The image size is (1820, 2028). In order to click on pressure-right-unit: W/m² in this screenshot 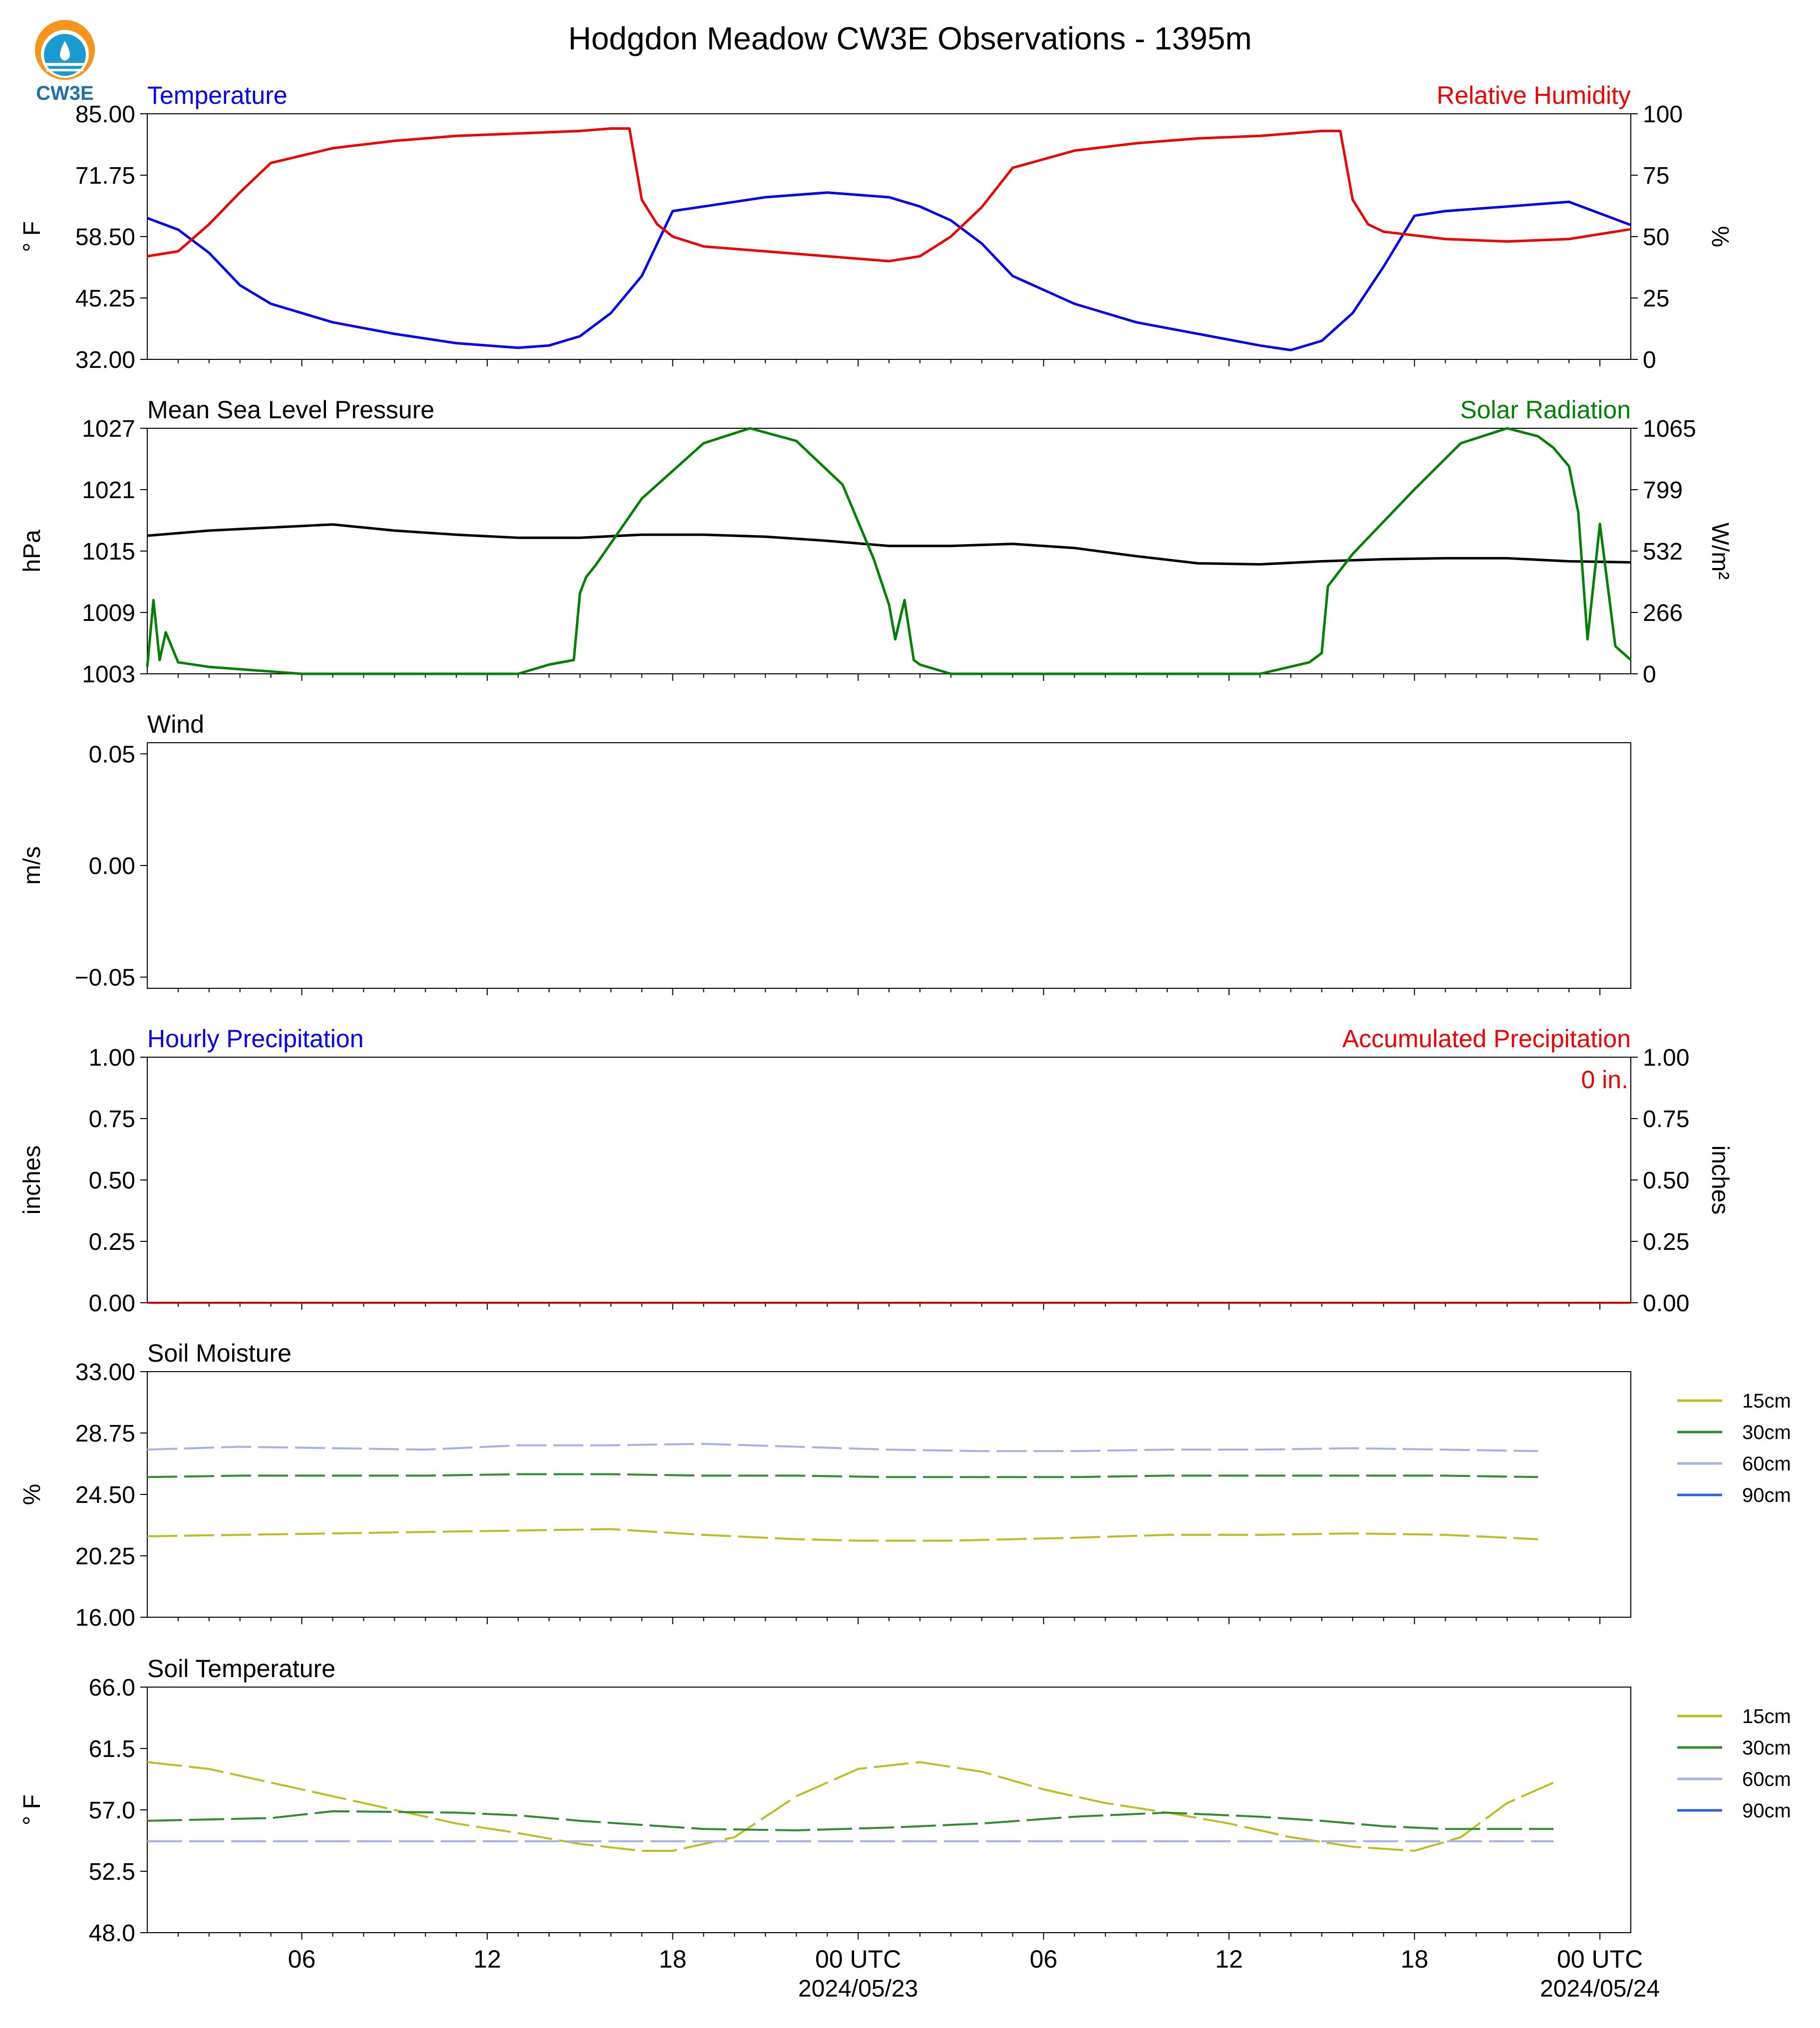, I will do `click(1720, 551)`.